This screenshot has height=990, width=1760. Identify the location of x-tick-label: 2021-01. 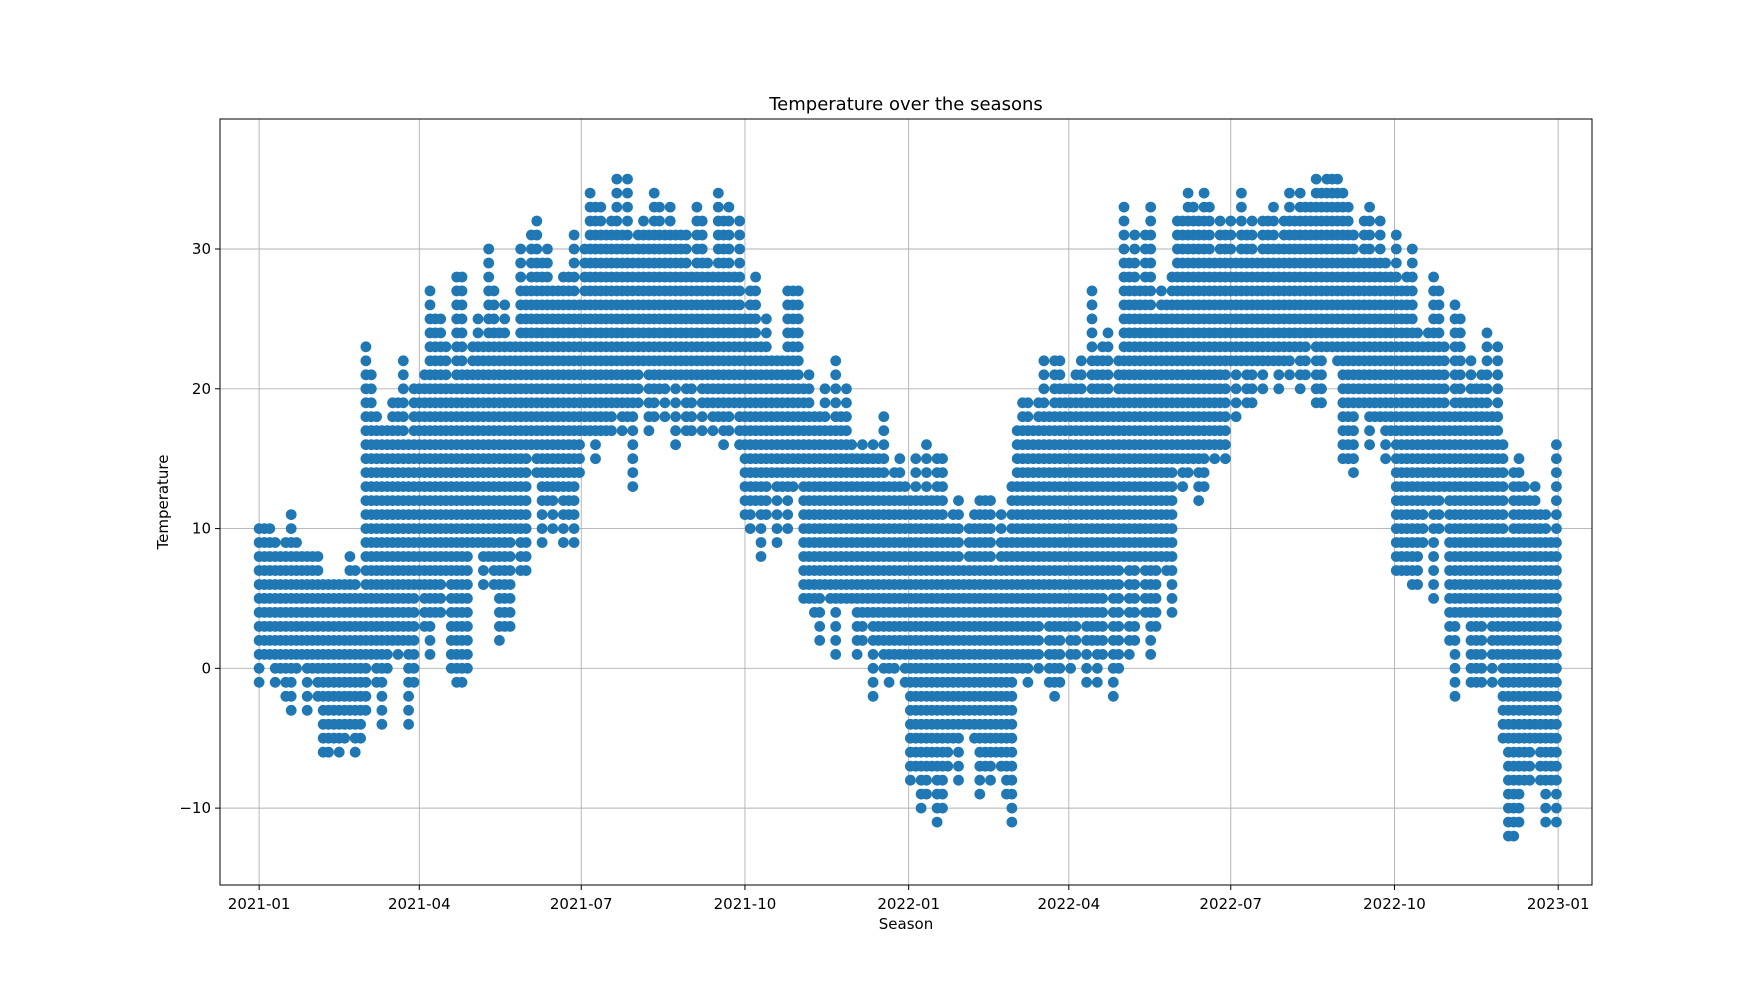
(259, 904).